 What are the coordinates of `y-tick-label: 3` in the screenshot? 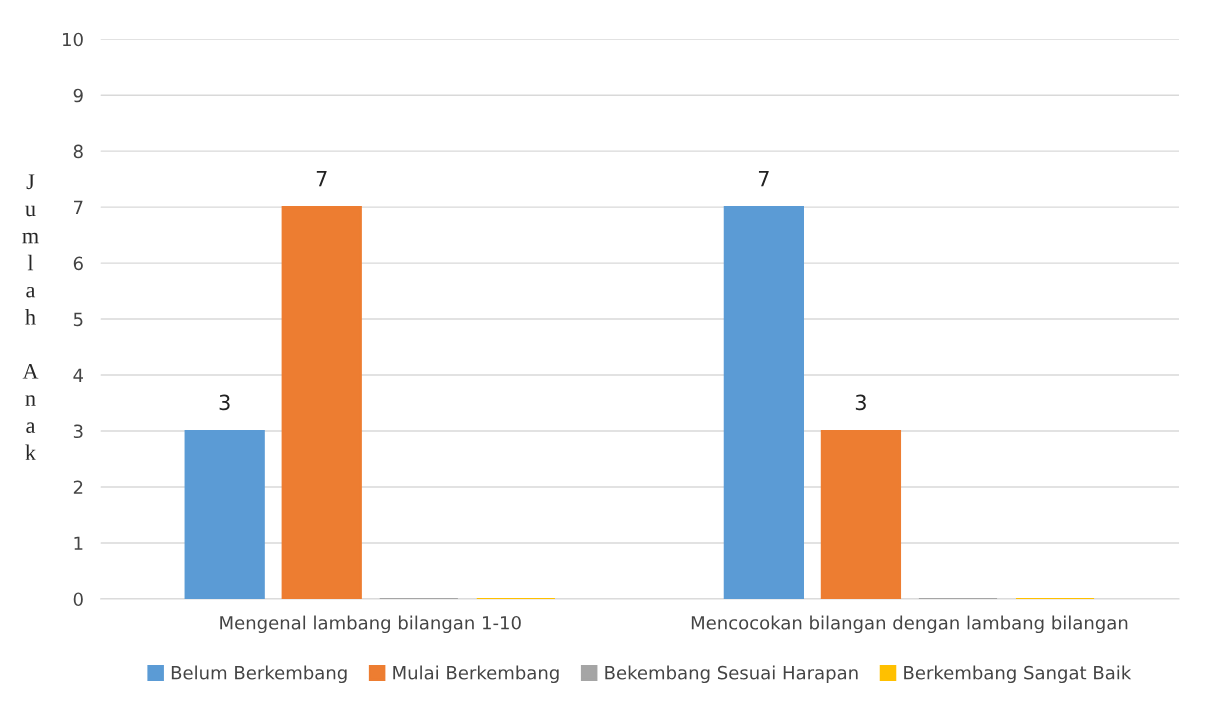 It's located at (78, 431).